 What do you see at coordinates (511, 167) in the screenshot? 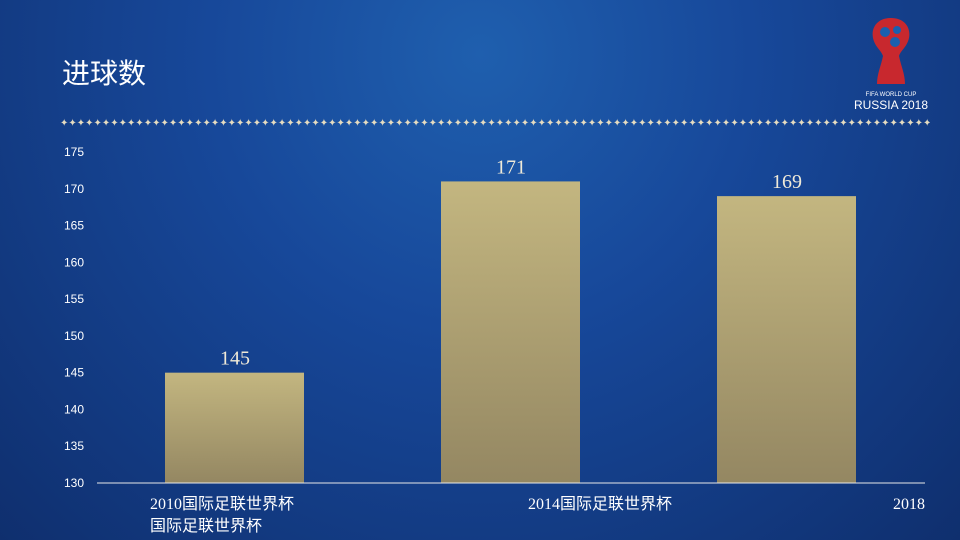
I see `data-label: 171` at bounding box center [511, 167].